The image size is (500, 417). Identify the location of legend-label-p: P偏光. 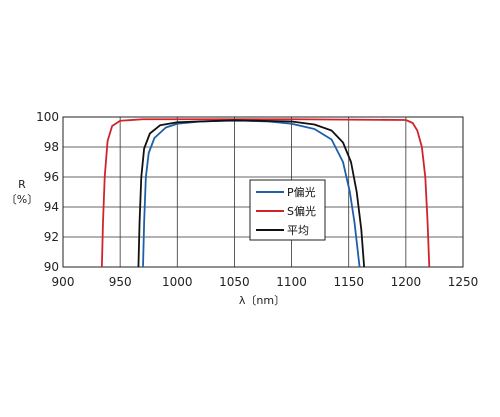
(301, 192).